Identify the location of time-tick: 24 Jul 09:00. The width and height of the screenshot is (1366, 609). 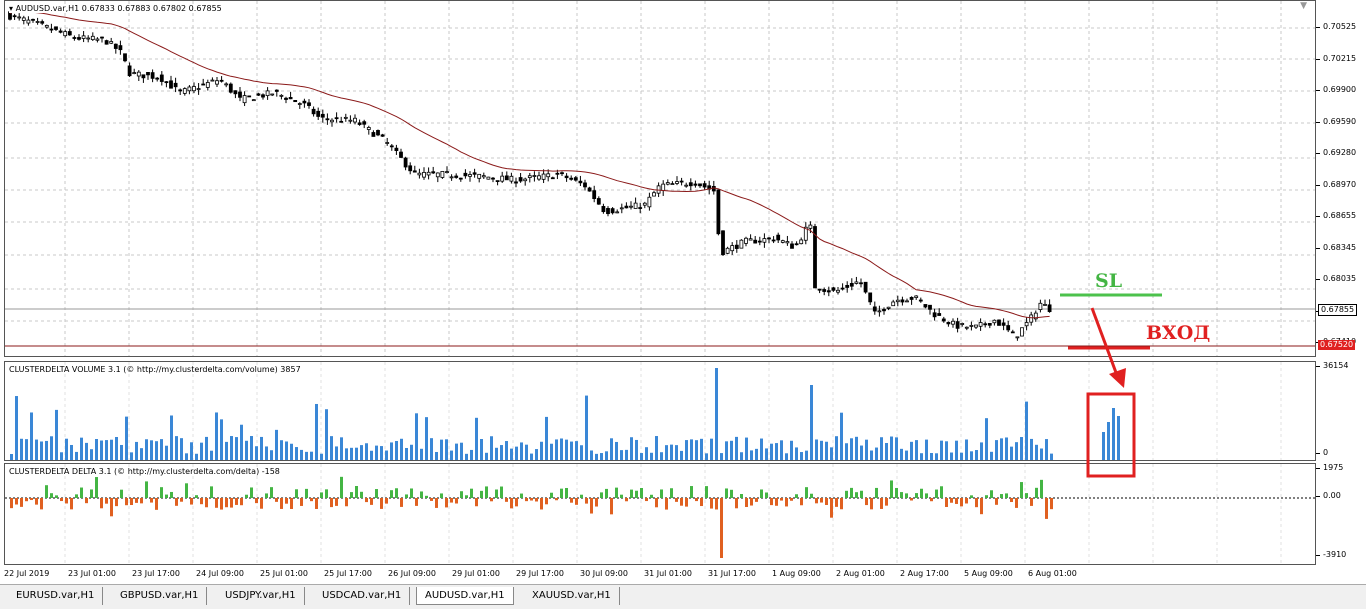
(220, 573).